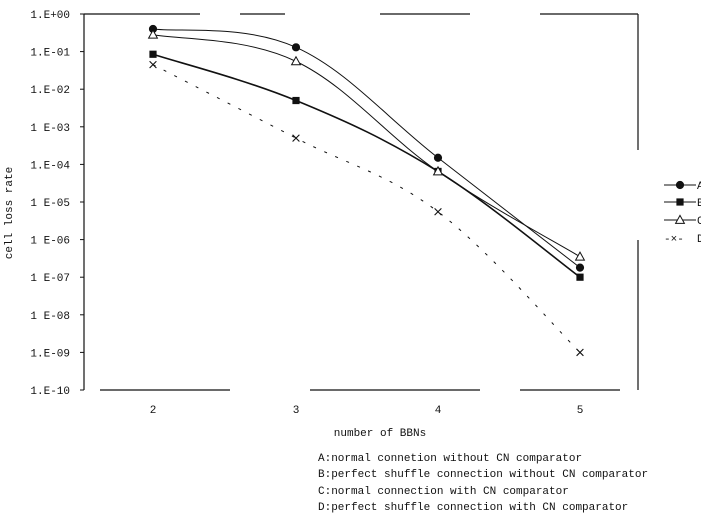 Image resolution: width=701 pixels, height=516 pixels. Describe the element at coordinates (580, 411) in the screenshot. I see `x-tick-label: 5` at that location.